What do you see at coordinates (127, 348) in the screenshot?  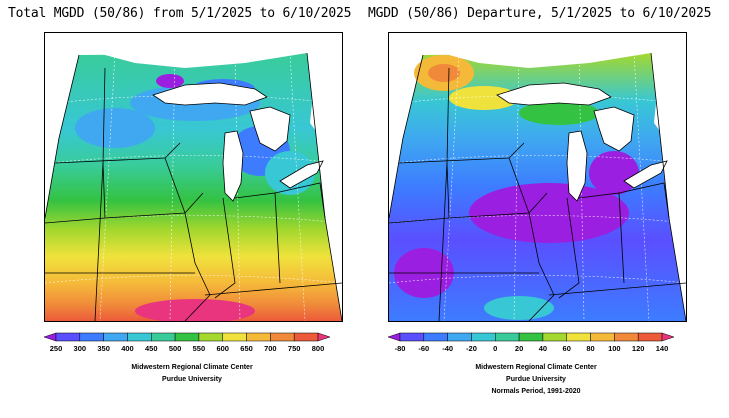 I see `legend-tick-label-3: 400` at bounding box center [127, 348].